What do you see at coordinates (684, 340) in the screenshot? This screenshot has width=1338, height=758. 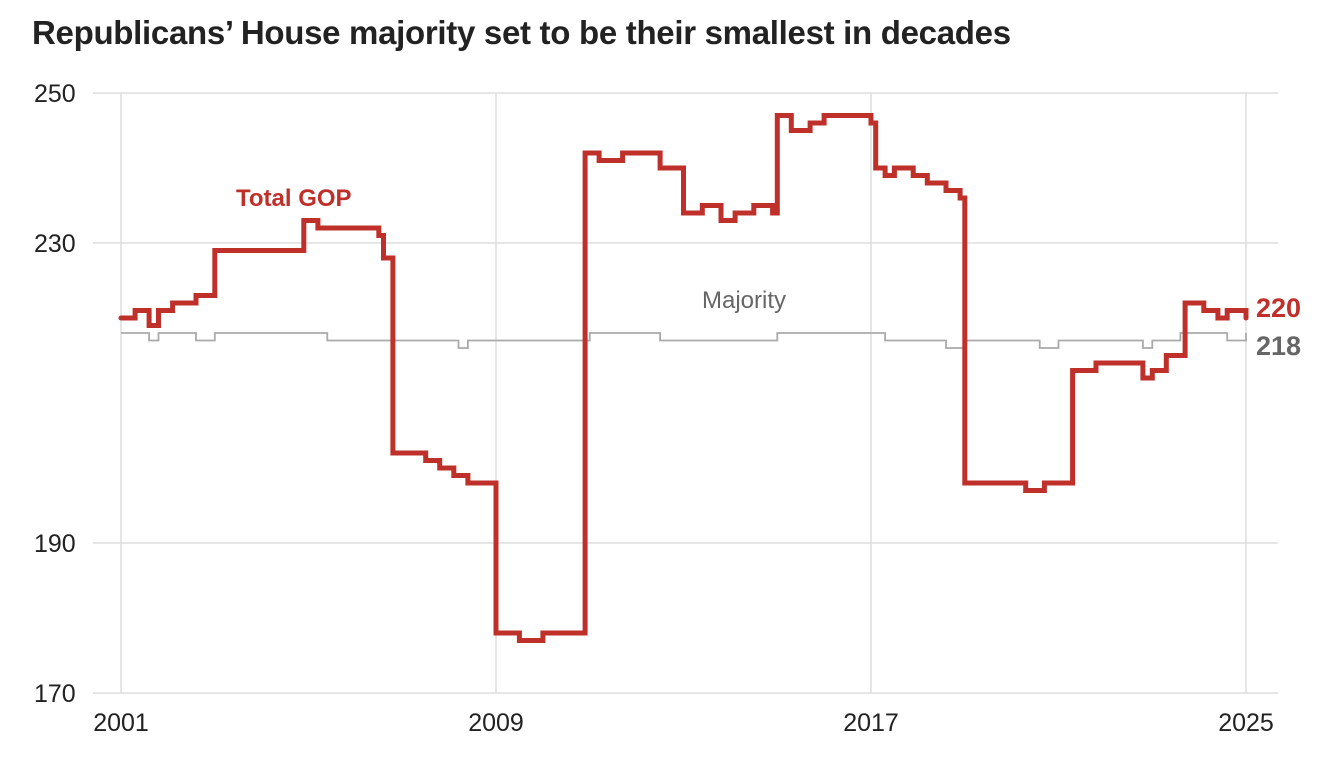 I see `series-line-majority` at bounding box center [684, 340].